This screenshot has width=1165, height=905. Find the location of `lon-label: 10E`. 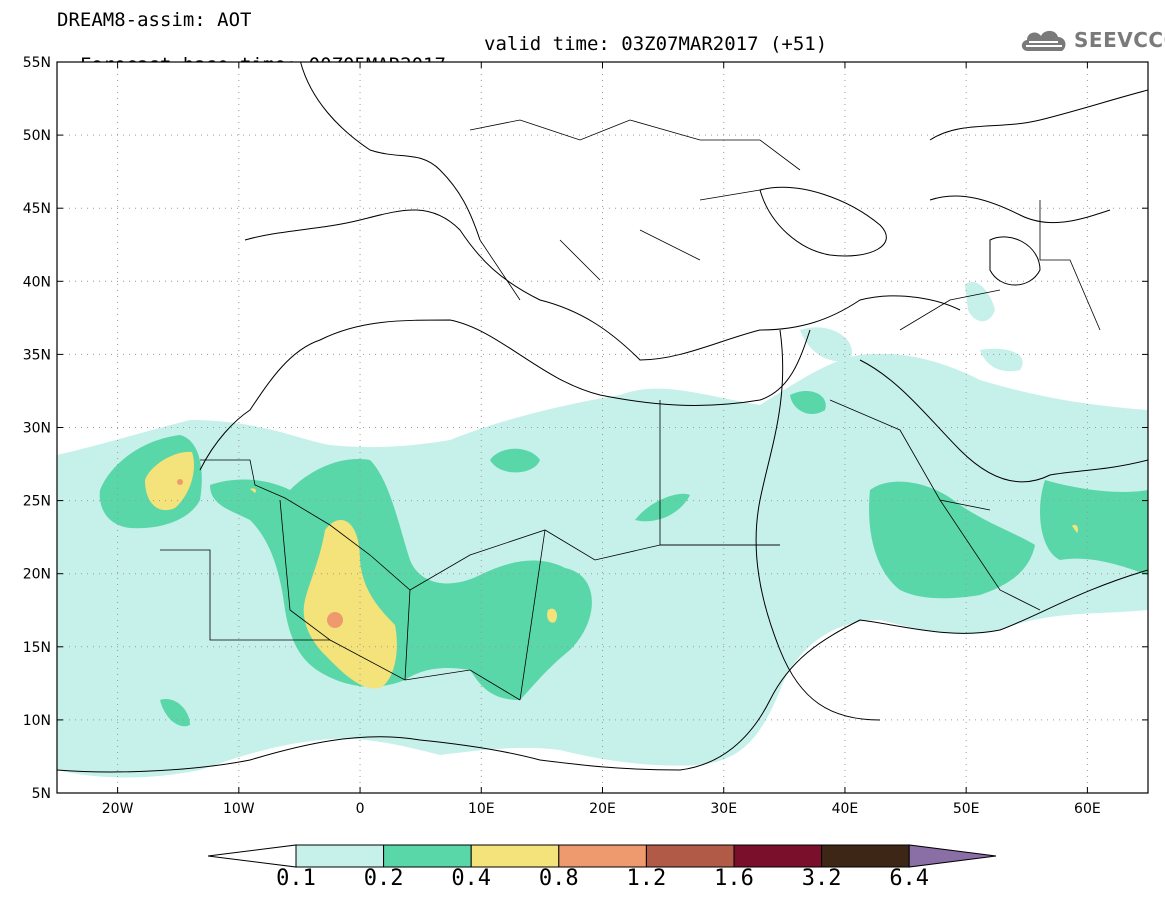

lon-label: 10E is located at coordinates (481, 809).